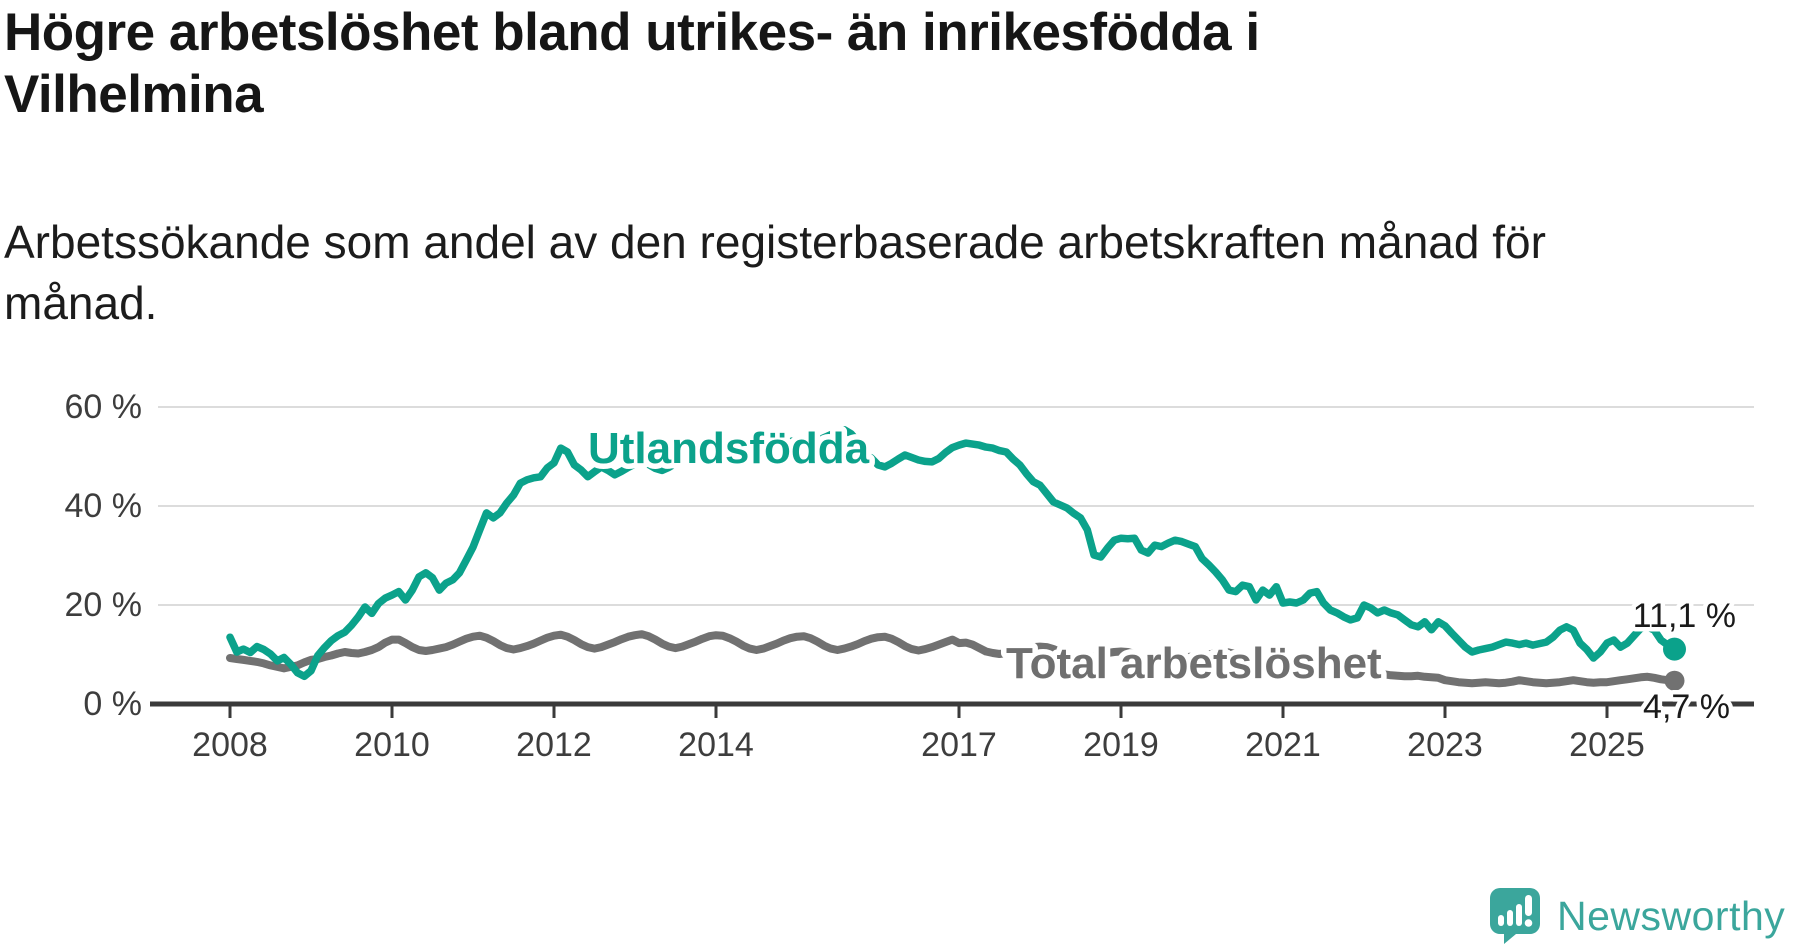 The width and height of the screenshot is (1800, 948). Describe the element at coordinates (103, 506) in the screenshot. I see `y-axis-label-40: 40 %` at that location.